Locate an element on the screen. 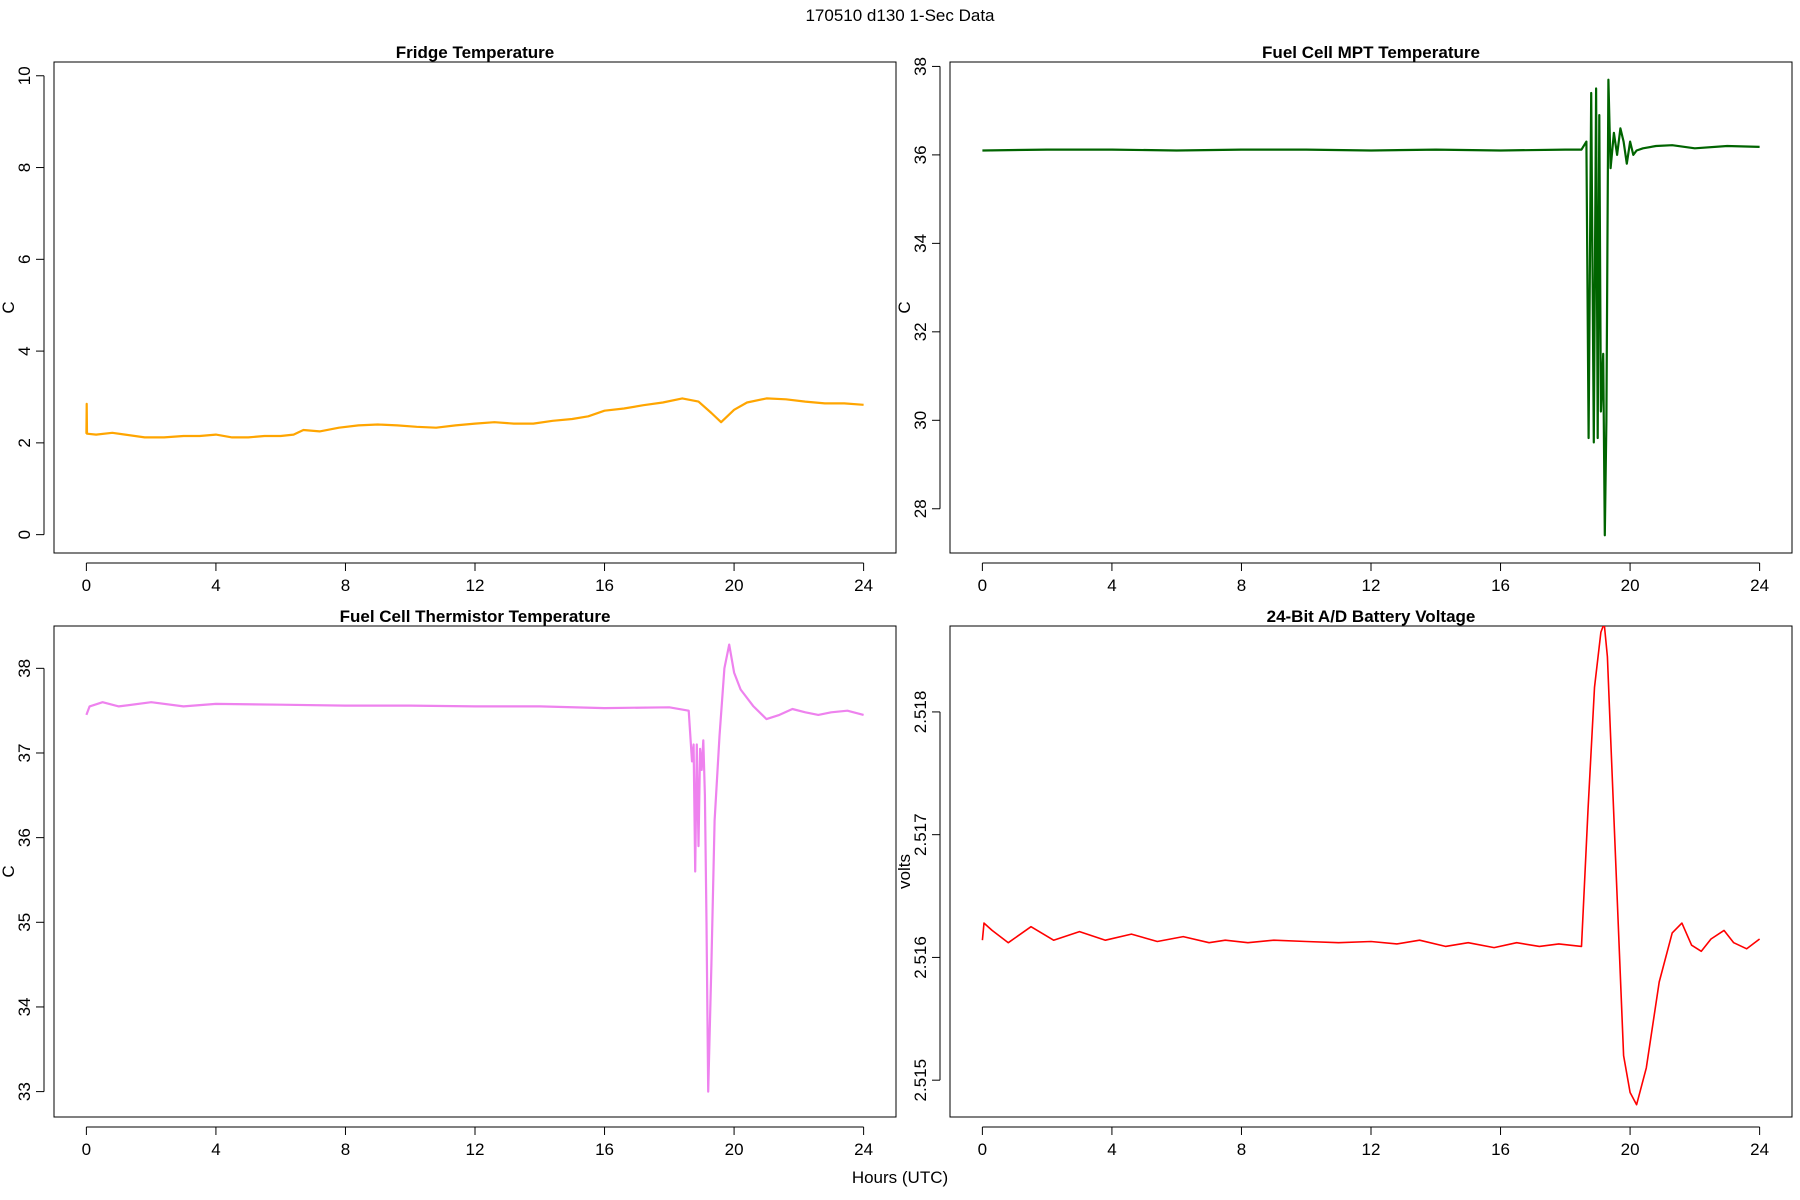 Image resolution: width=1800 pixels, height=1200 pixels. y-tick-label: 0 is located at coordinates (24, 534).